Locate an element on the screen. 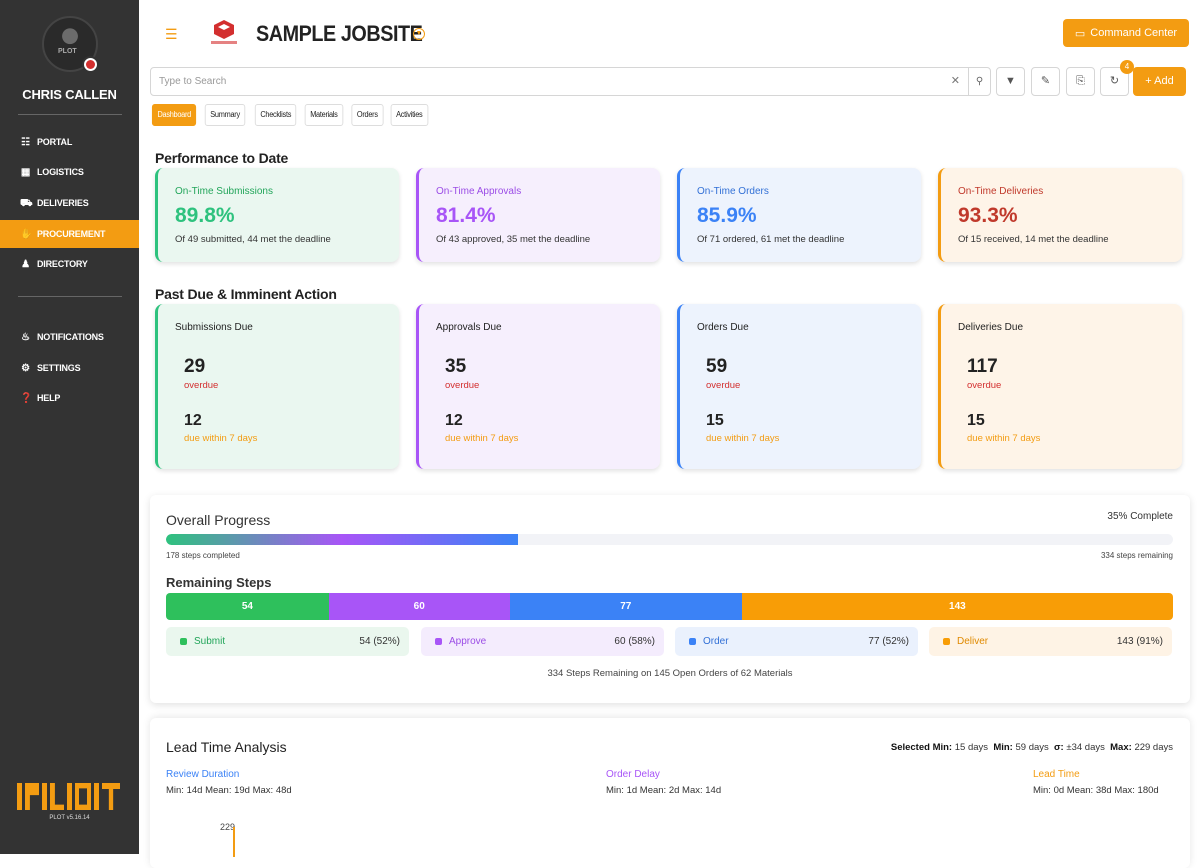 The width and height of the screenshot is (1200, 868). remaining-segment-approve: 60 is located at coordinates (419, 606).